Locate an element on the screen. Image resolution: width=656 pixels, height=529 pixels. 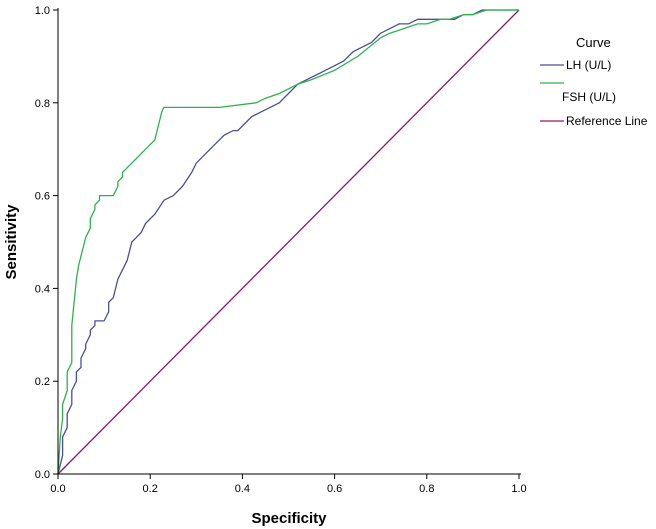
x-tick-label: 0.6 is located at coordinates (334, 489).